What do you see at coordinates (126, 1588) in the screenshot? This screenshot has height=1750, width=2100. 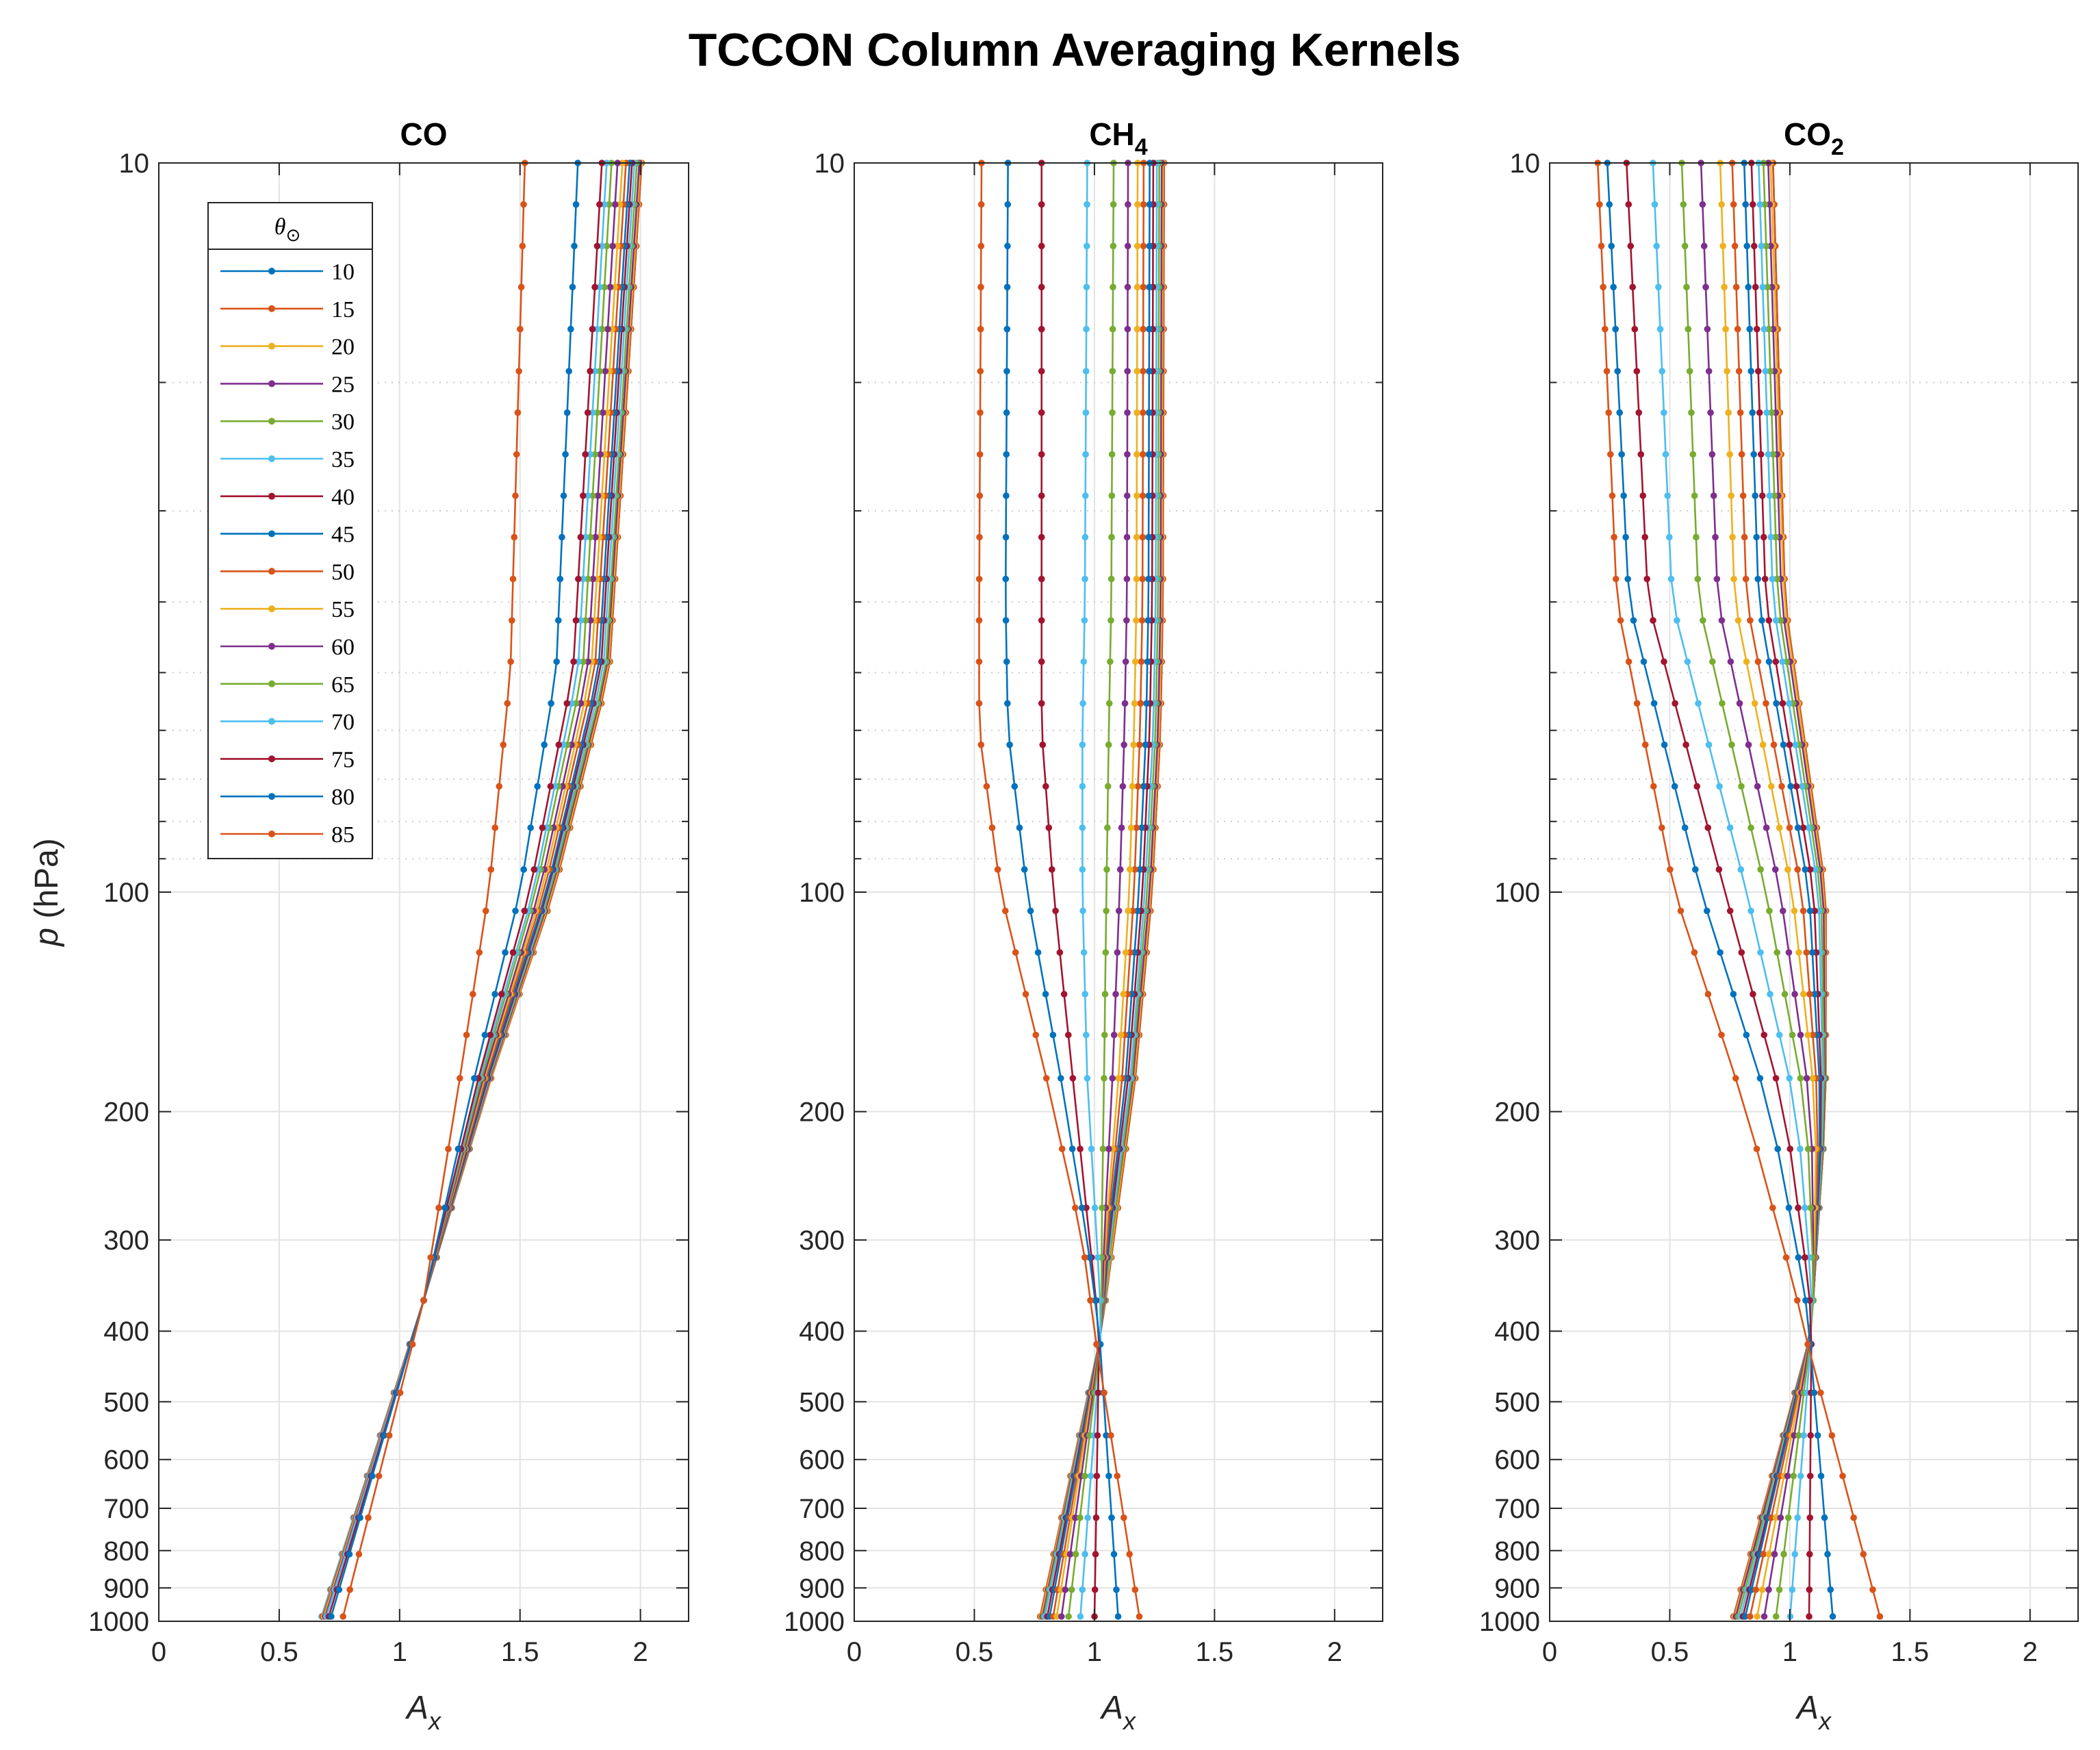 I see `y-tick-label: 900` at bounding box center [126, 1588].